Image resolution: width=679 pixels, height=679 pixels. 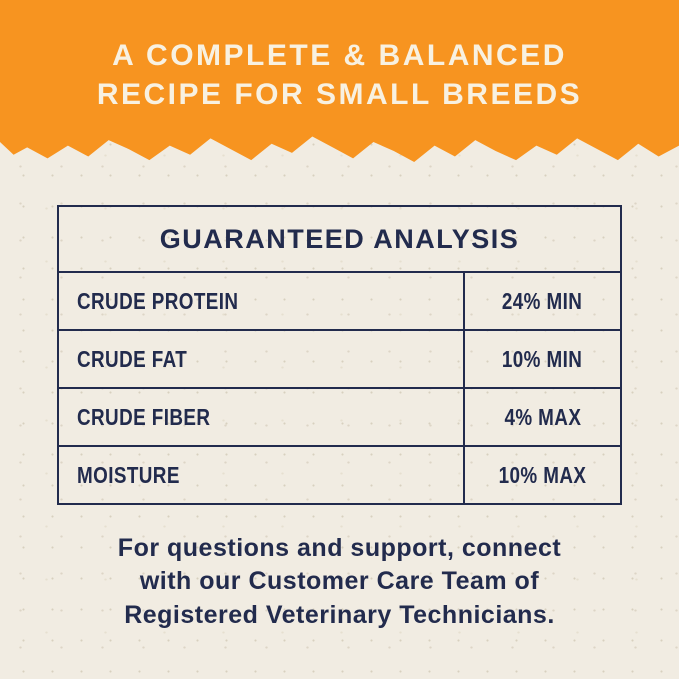 I want to click on row-label-cell: MOISTURE, so click(x=261, y=475).